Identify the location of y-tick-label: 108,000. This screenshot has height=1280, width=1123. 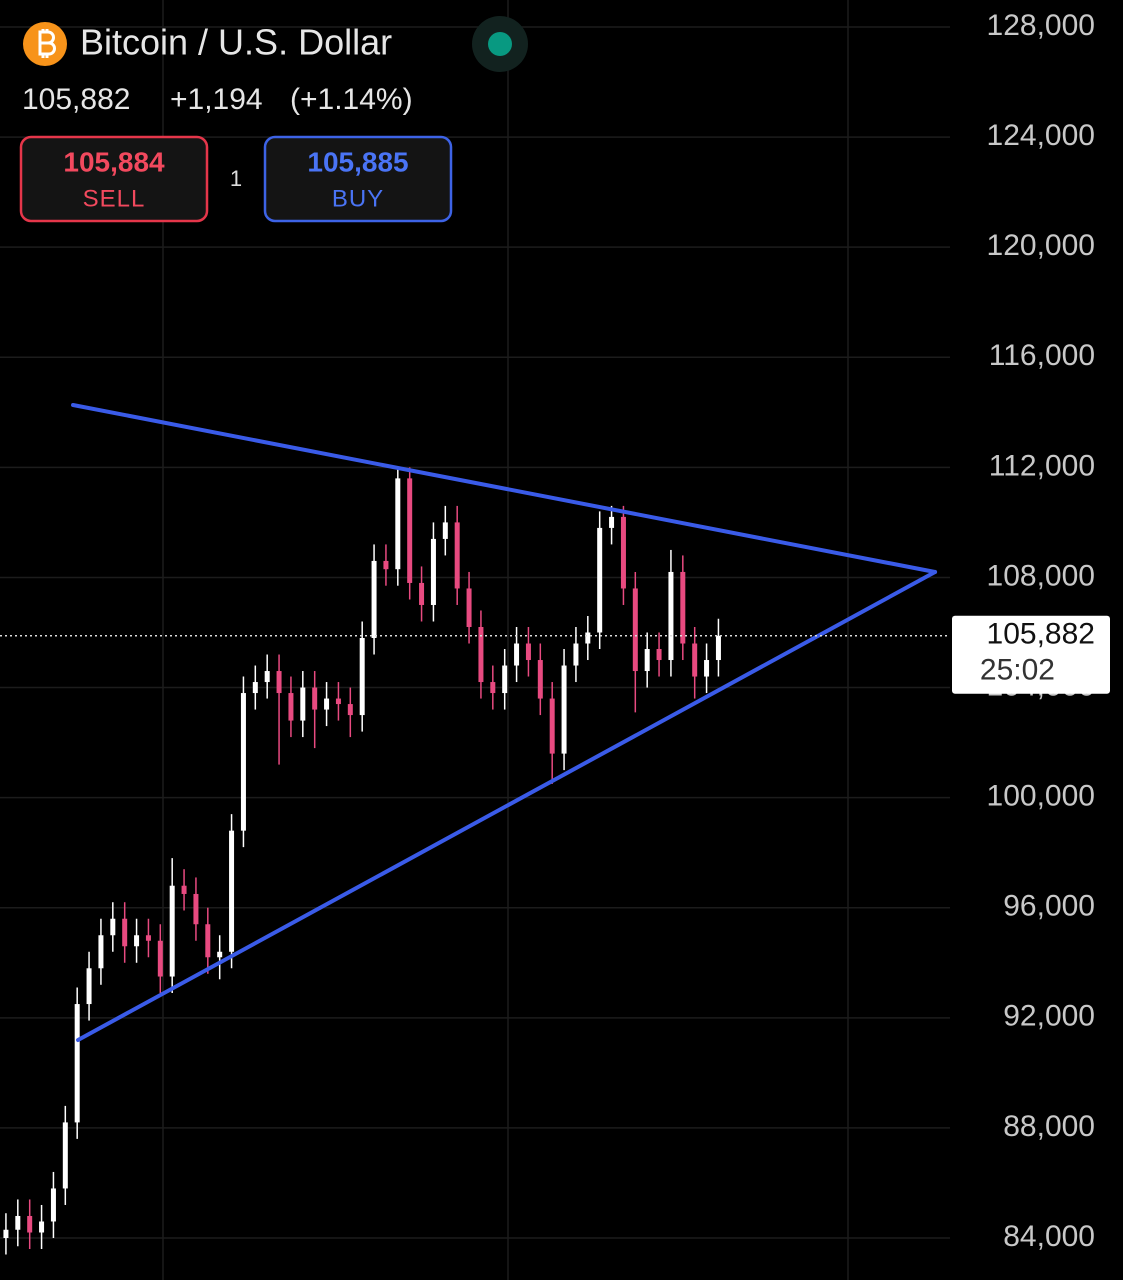
(1041, 575).